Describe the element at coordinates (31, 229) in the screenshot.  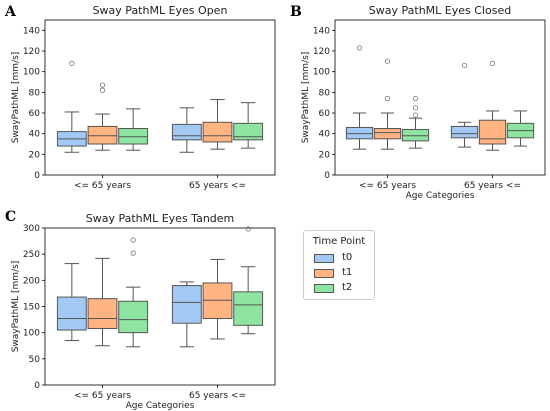
I see `y-tick-label: 300` at that location.